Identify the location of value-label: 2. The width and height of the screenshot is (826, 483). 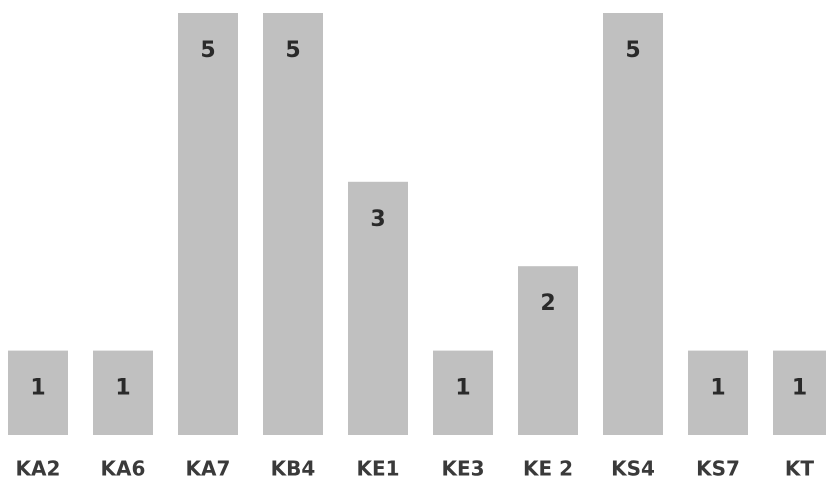
(547, 303).